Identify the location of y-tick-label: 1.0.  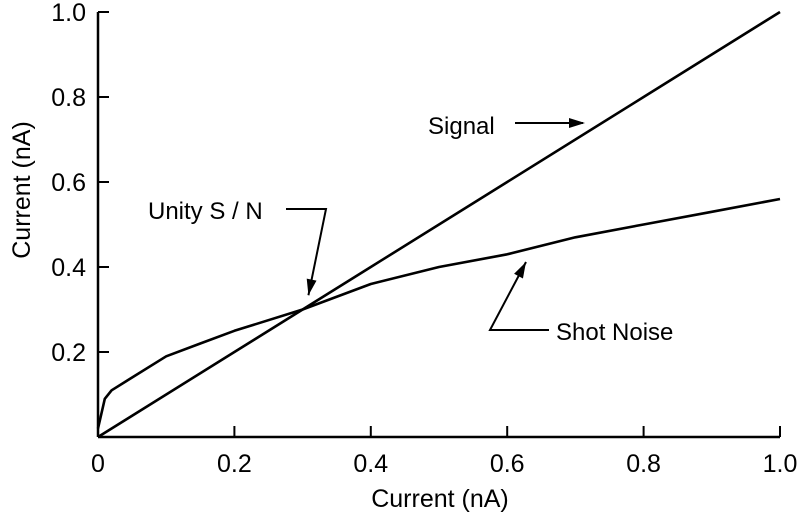
(68, 13).